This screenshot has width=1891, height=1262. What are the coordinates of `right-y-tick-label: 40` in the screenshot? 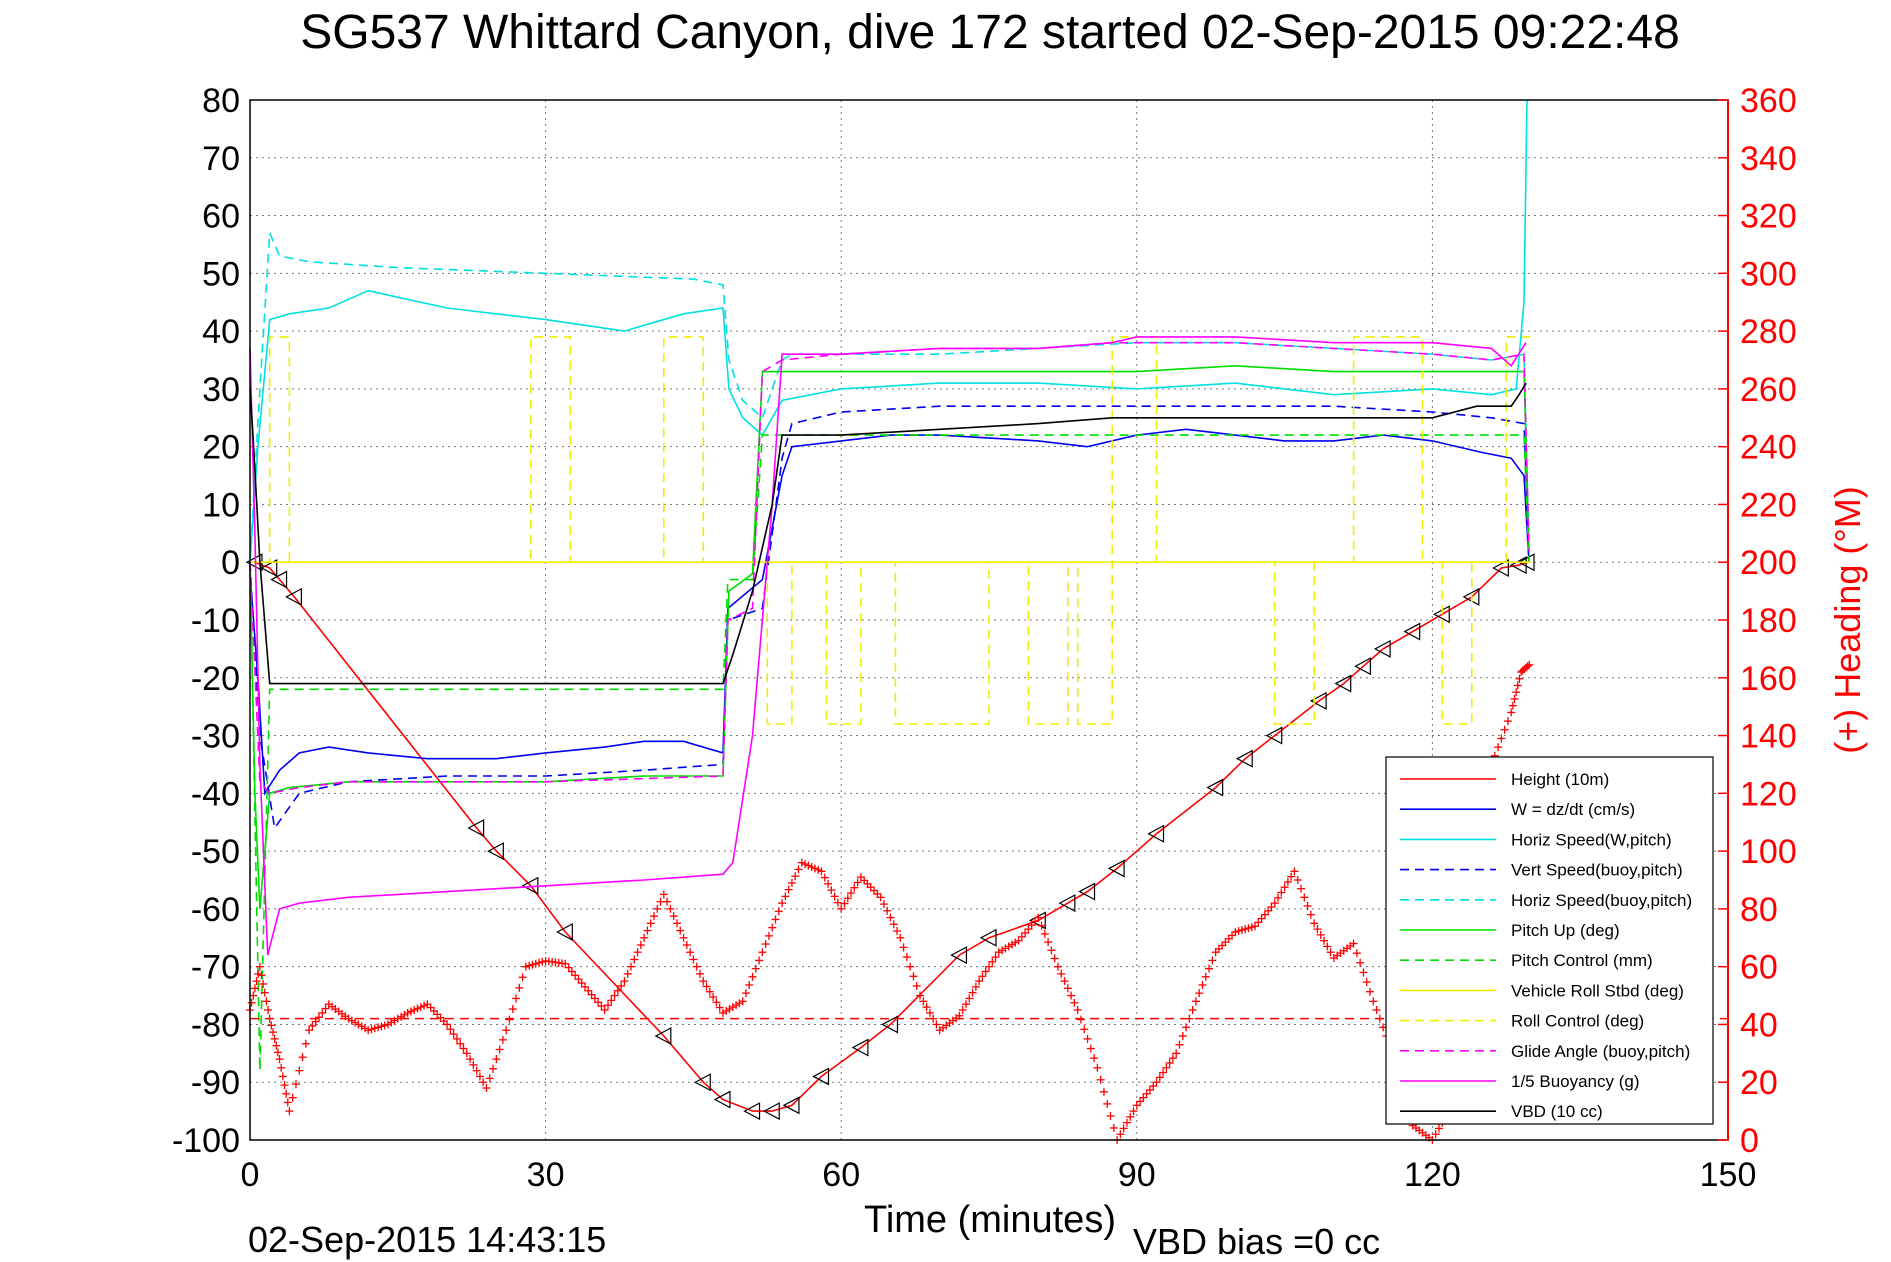 It's located at (1759, 1025).